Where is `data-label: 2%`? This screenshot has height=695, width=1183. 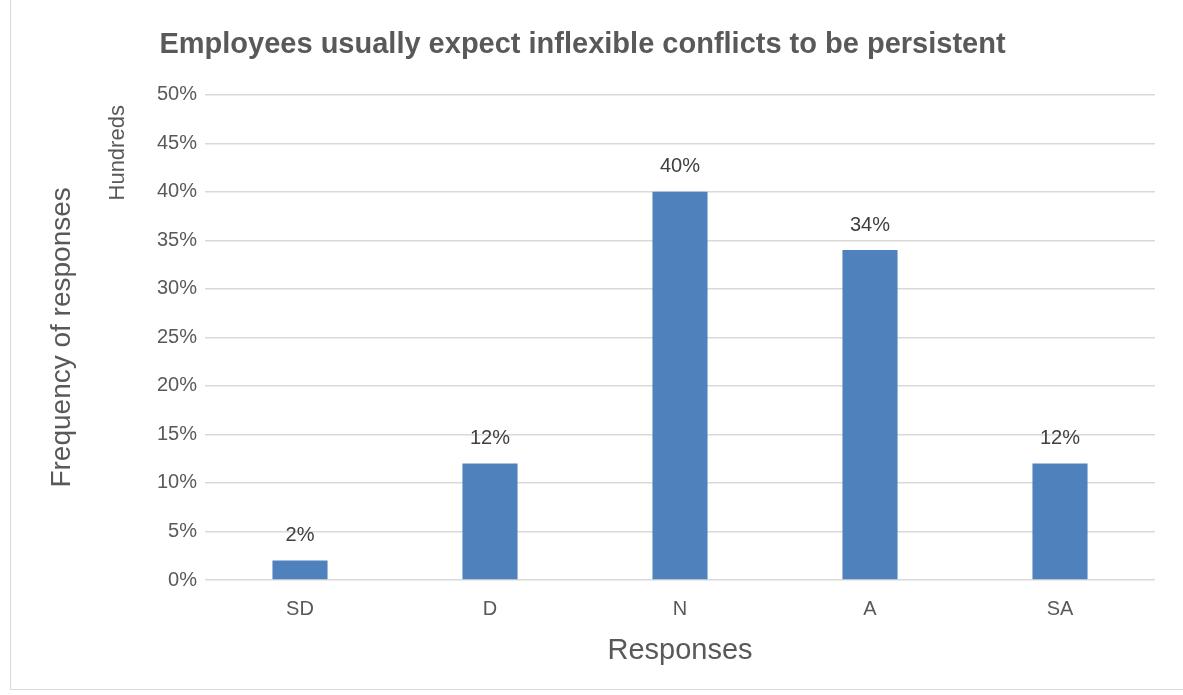 data-label: 2% is located at coordinates (300, 534).